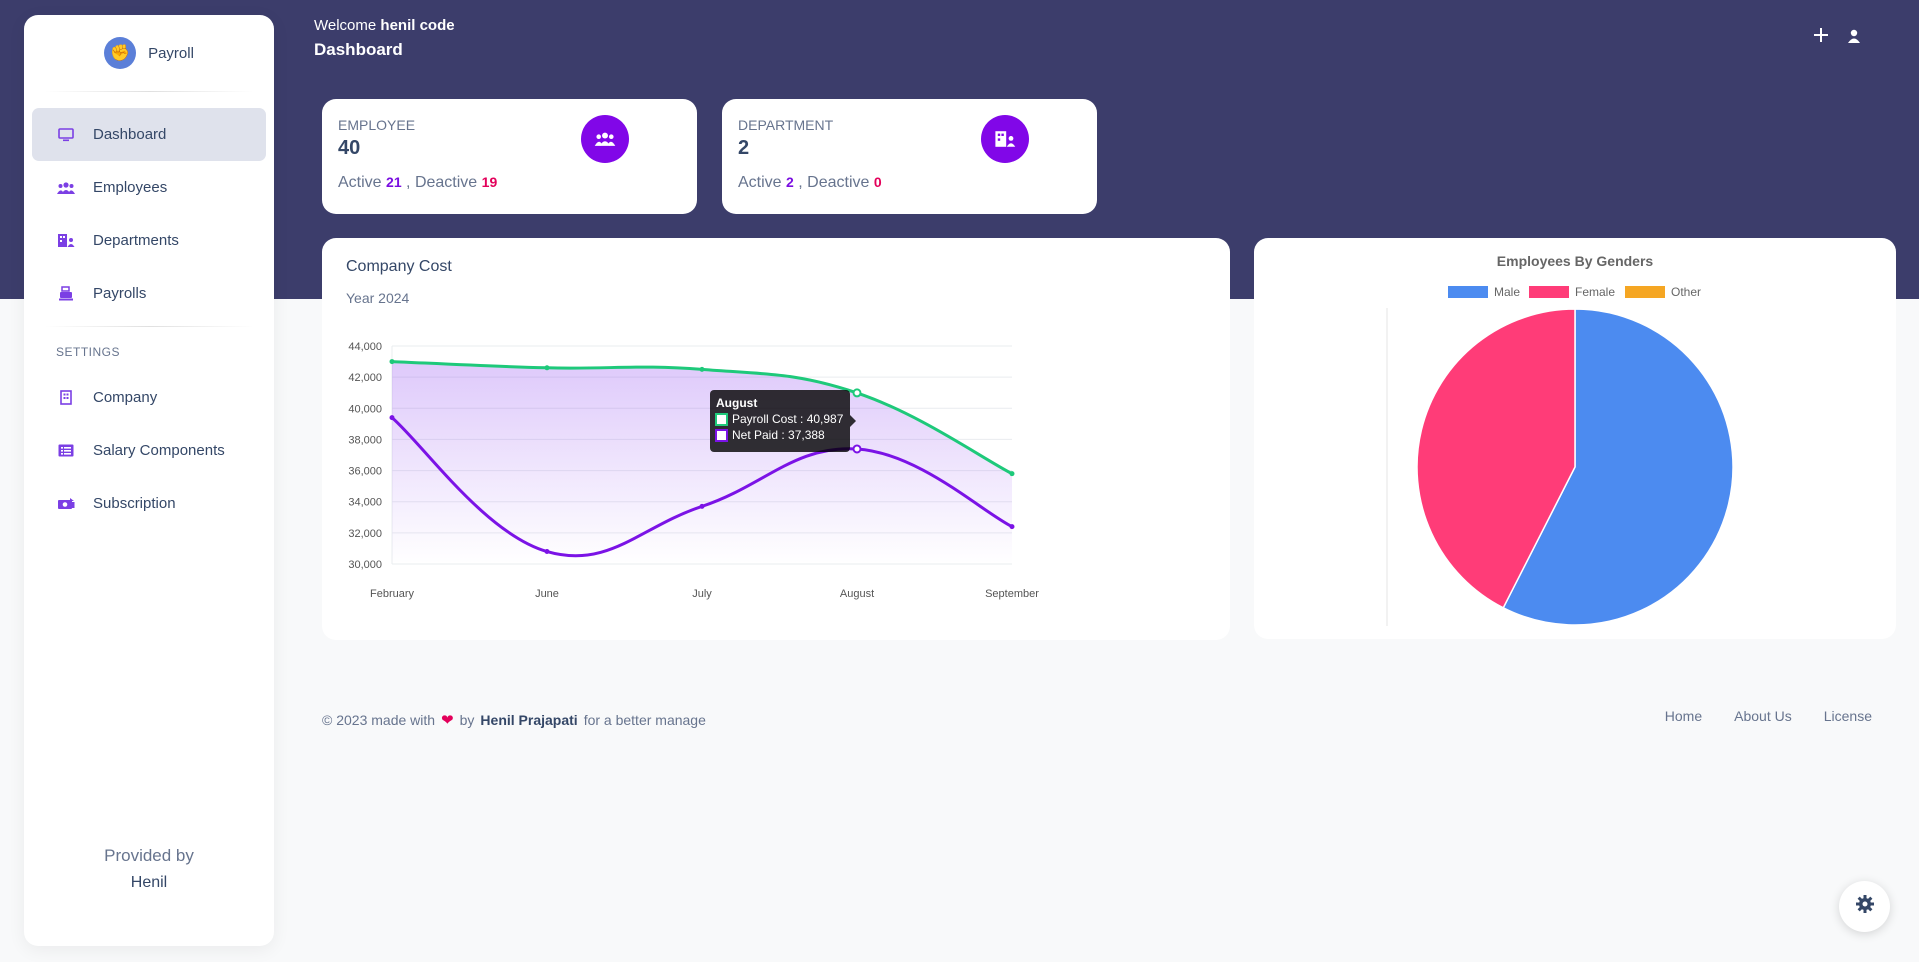 This screenshot has height=962, width=1919. Describe the element at coordinates (365, 440) in the screenshot. I see `y-tick-label: 38,000` at that location.